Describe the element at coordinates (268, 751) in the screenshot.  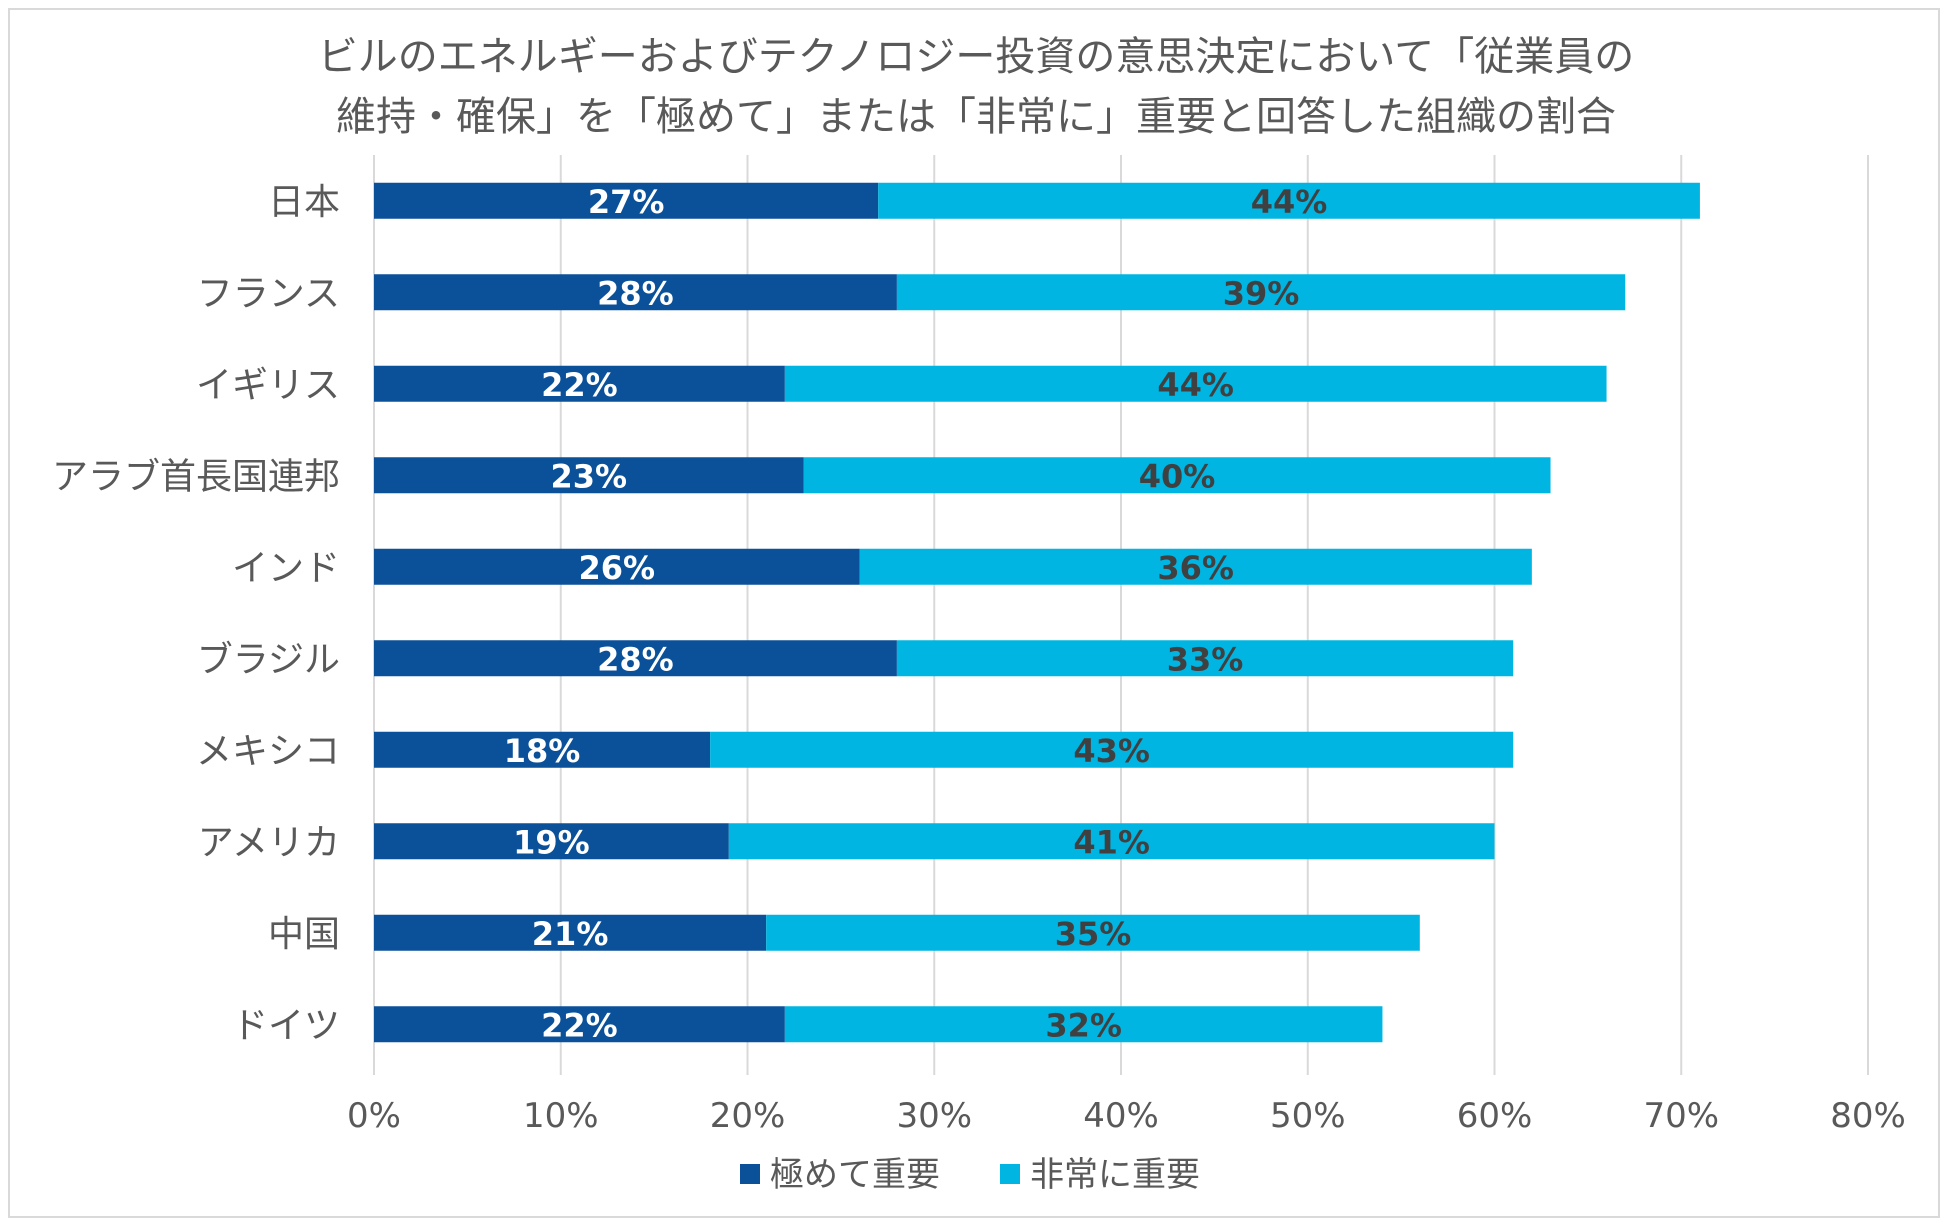
I see `category-label: メキシコ` at that location.